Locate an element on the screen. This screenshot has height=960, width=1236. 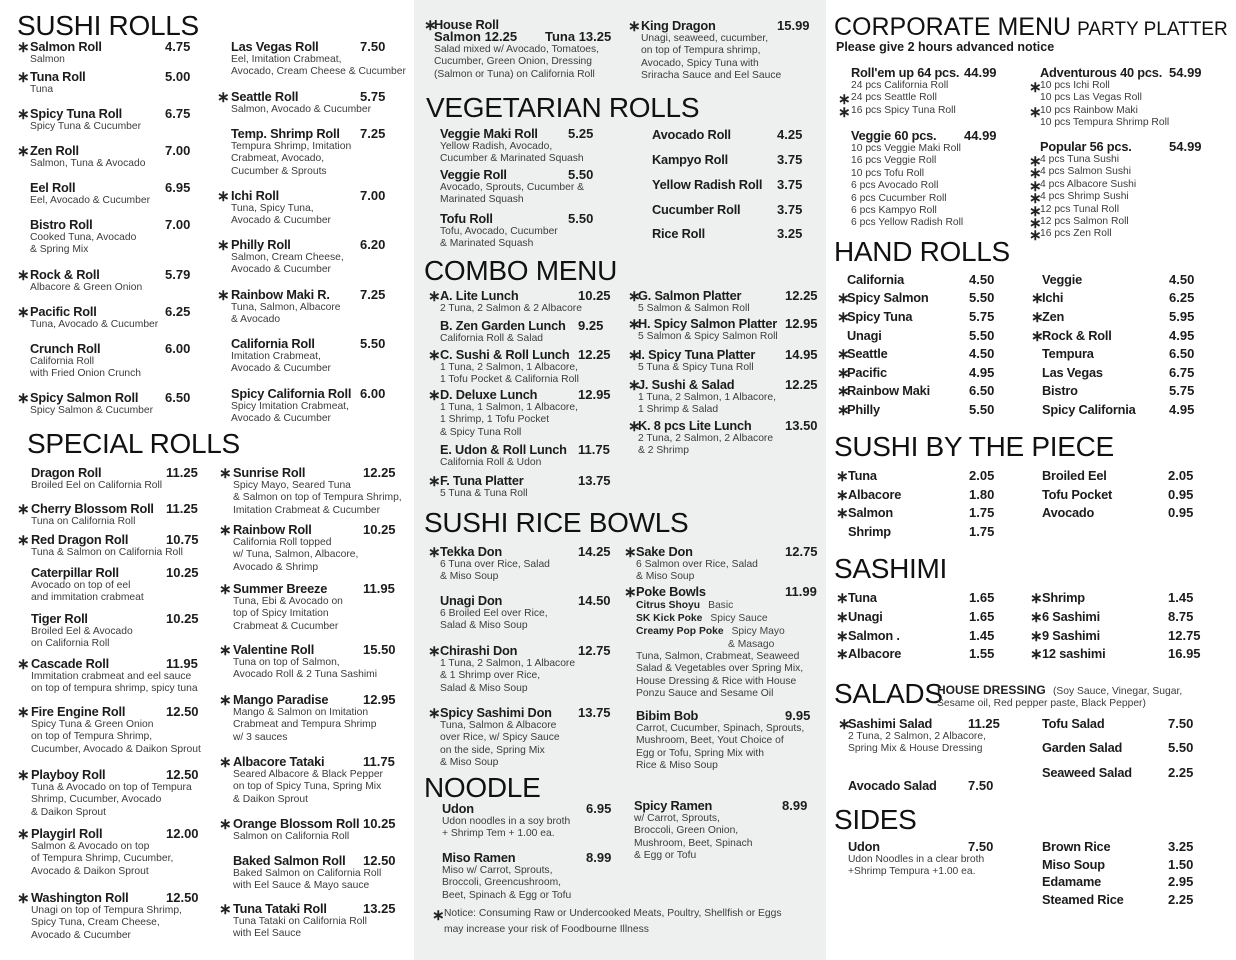
menu-item-description: Crabmeat, Avocado, is located at coordinates (278, 159).